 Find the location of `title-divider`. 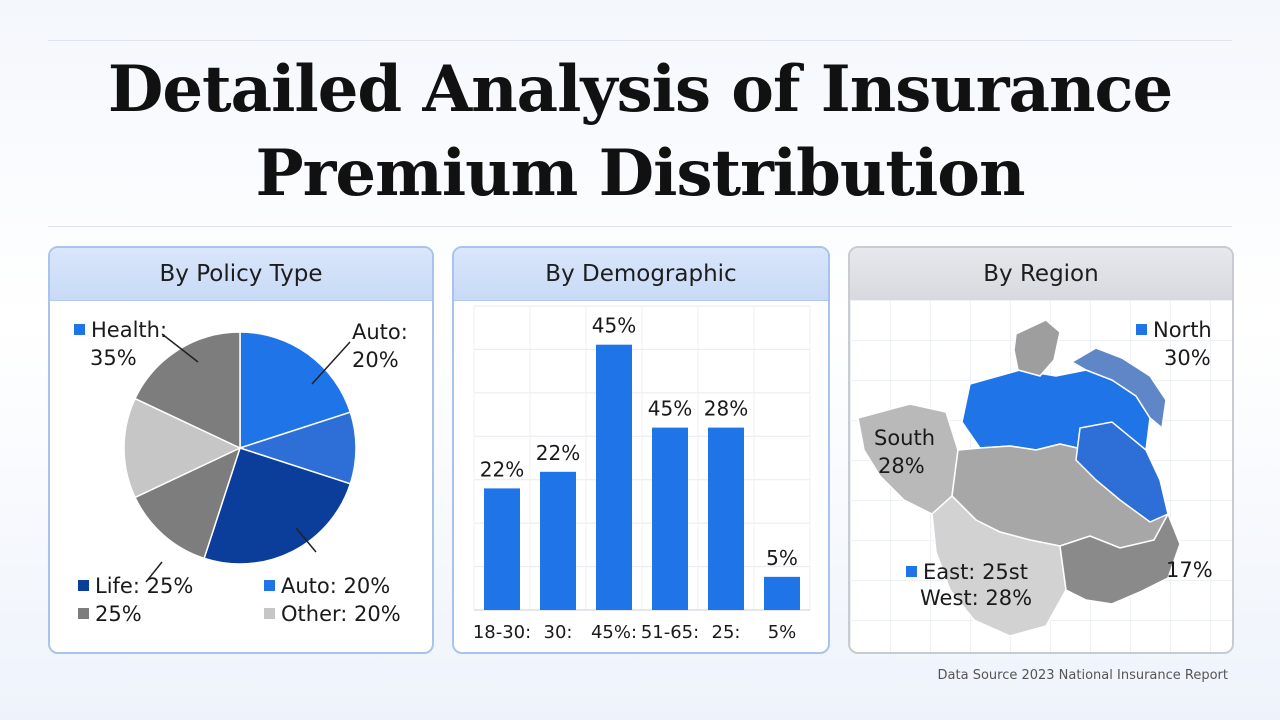

title-divider is located at coordinates (640, 226).